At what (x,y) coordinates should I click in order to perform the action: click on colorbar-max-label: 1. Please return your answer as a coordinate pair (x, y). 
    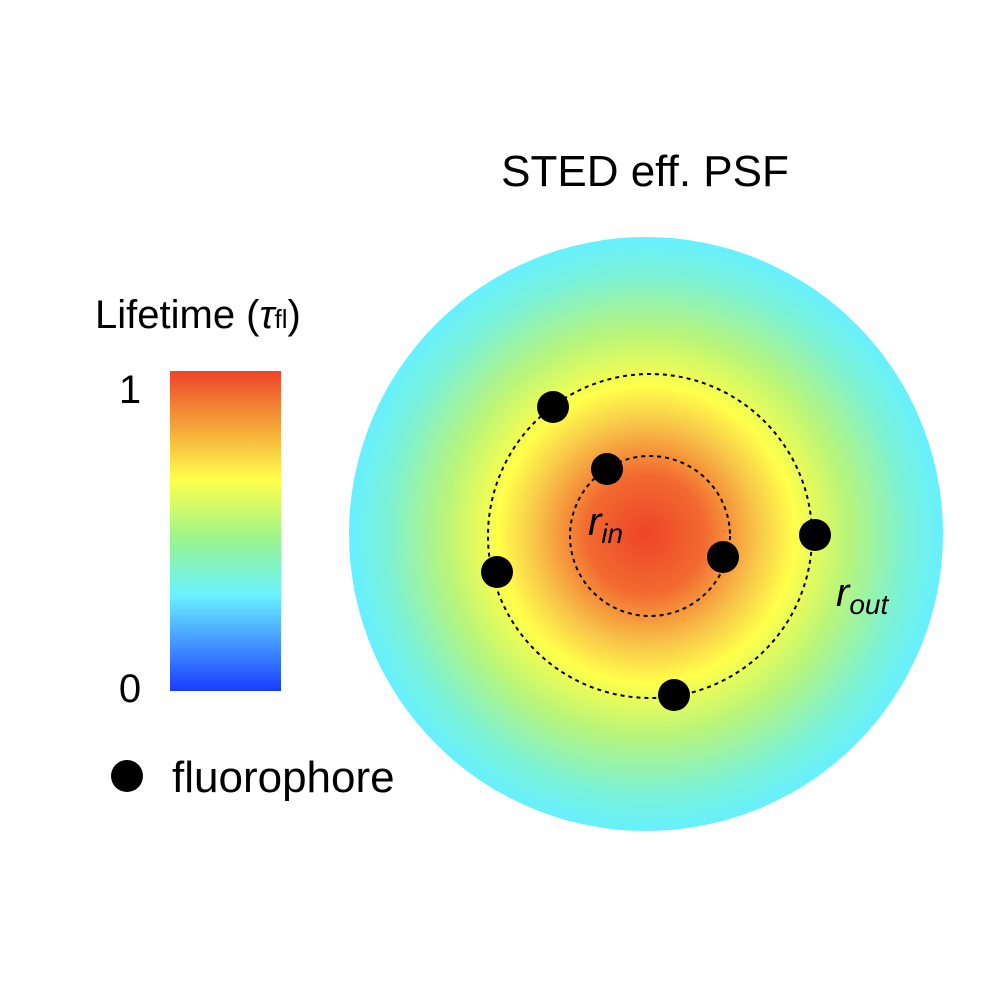
    Looking at the image, I should click on (130, 390).